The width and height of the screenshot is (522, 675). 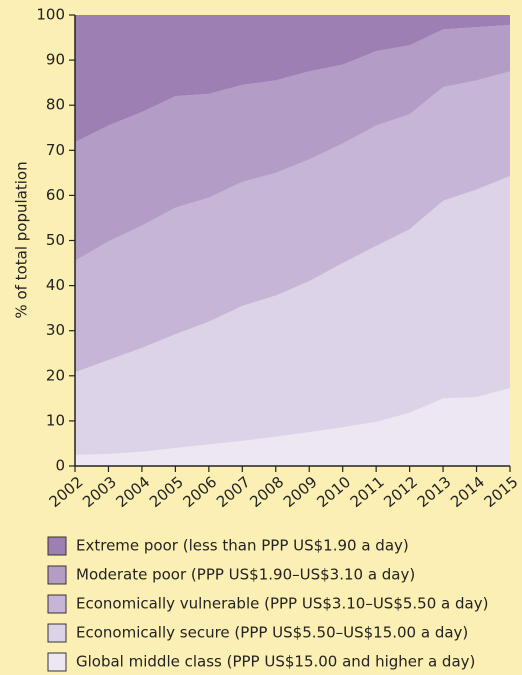 I want to click on y-tick-label: 100, so click(x=50, y=15).